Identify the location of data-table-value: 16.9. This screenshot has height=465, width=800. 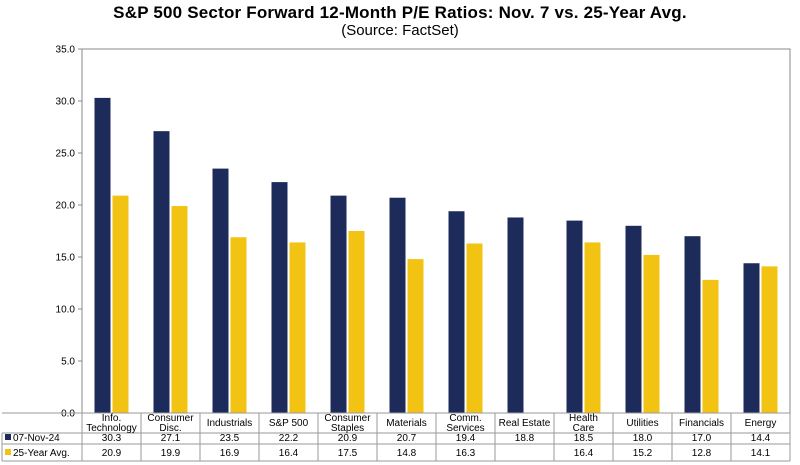
(230, 453).